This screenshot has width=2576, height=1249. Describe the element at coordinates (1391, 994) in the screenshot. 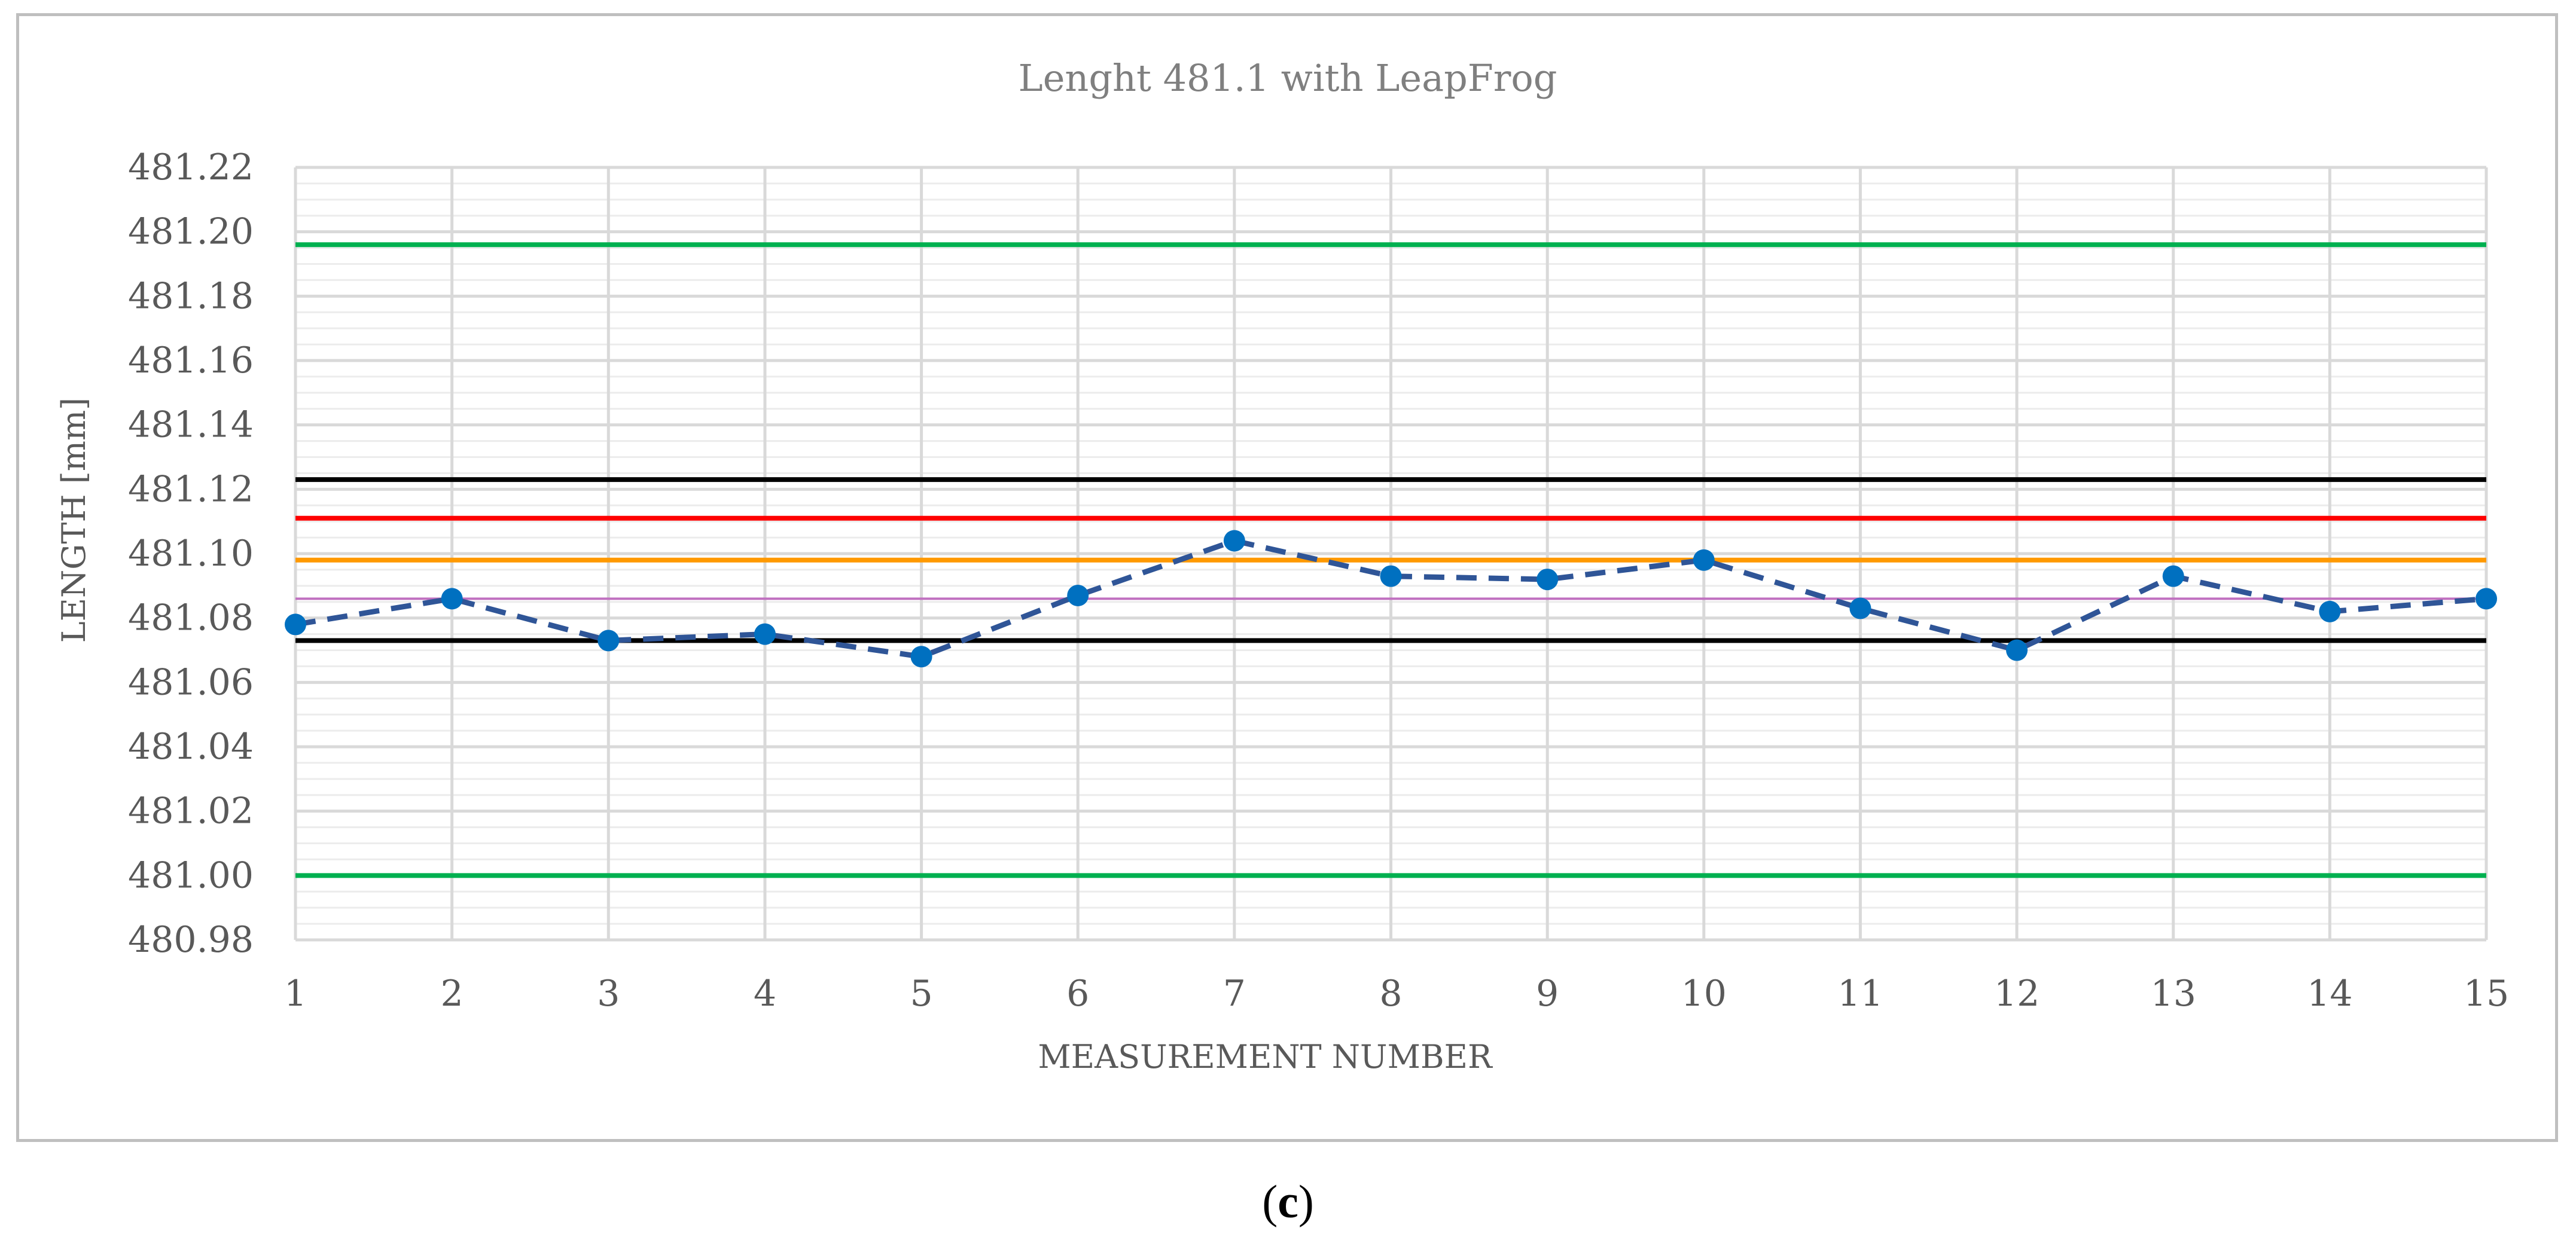

I see `x-tick-label: 8` at that location.